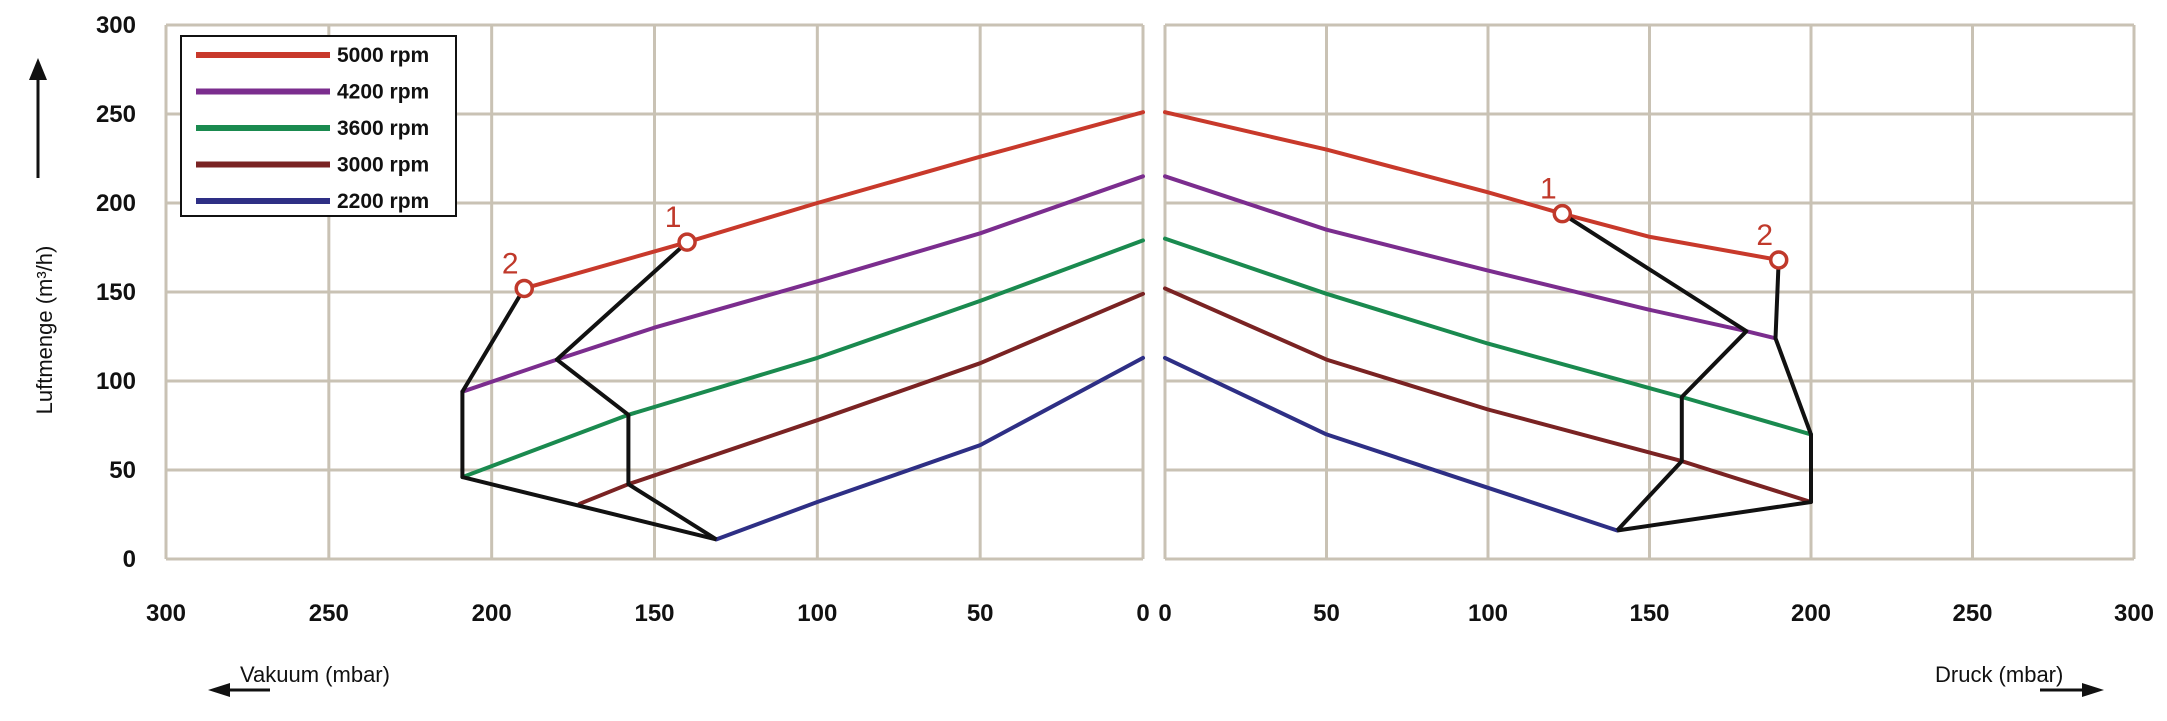 This screenshot has width=2167, height=721. What do you see at coordinates (1326, 613) in the screenshot?
I see `x-tick-label-druck: 50` at bounding box center [1326, 613].